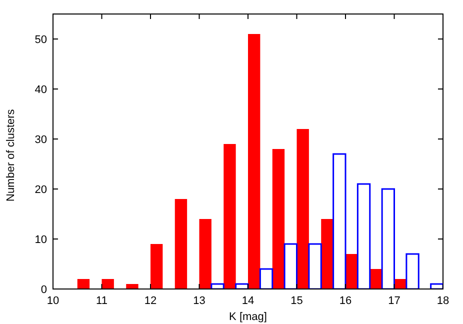 Image resolution: width=463 pixels, height=324 pixels. Describe the element at coordinates (40, 90) in the screenshot. I see `y-tick-label: 40` at that location.